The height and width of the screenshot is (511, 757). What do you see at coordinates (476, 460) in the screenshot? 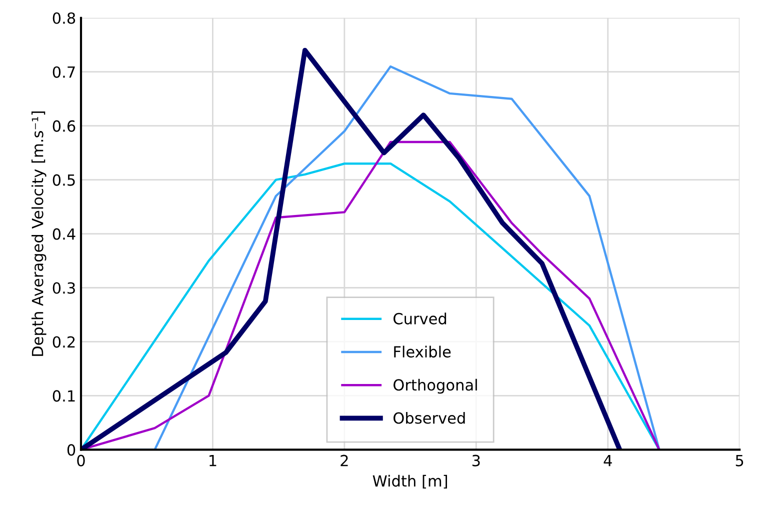
I see `x-tick-label: 3` at bounding box center [476, 460].